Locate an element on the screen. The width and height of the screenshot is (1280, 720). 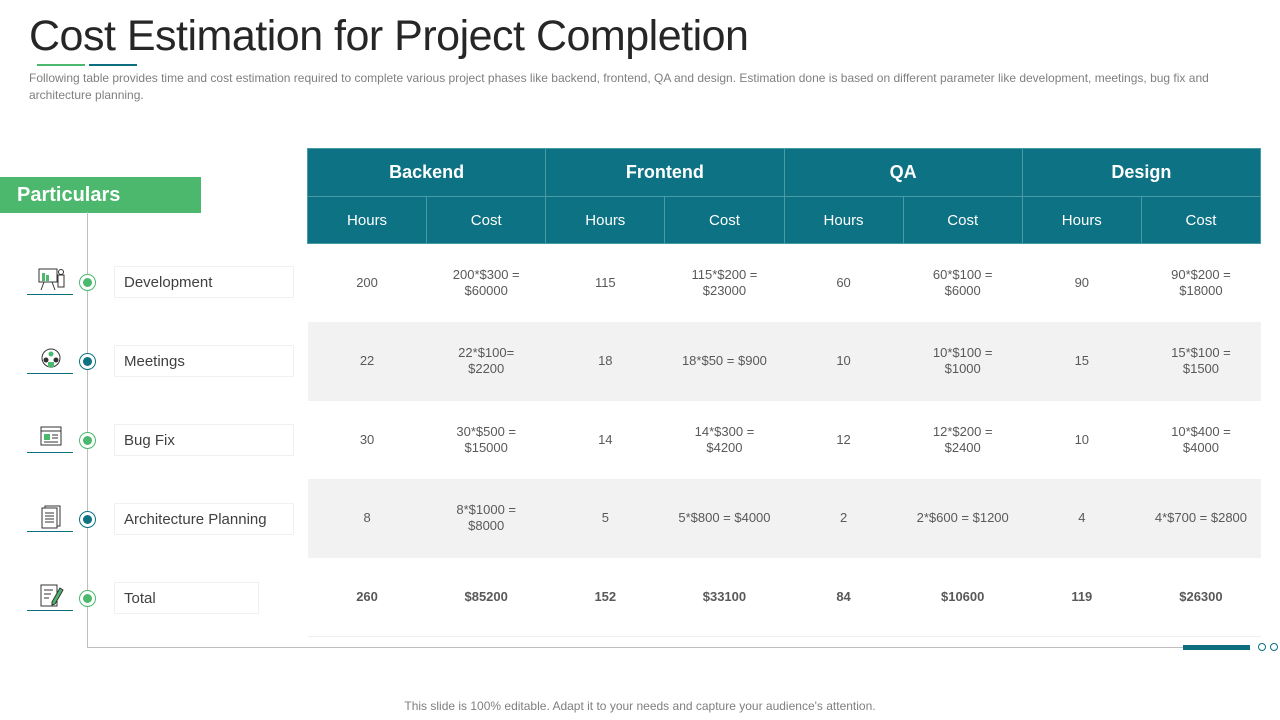
cost-cell: 22*$100= $2200 is located at coordinates (486, 361).